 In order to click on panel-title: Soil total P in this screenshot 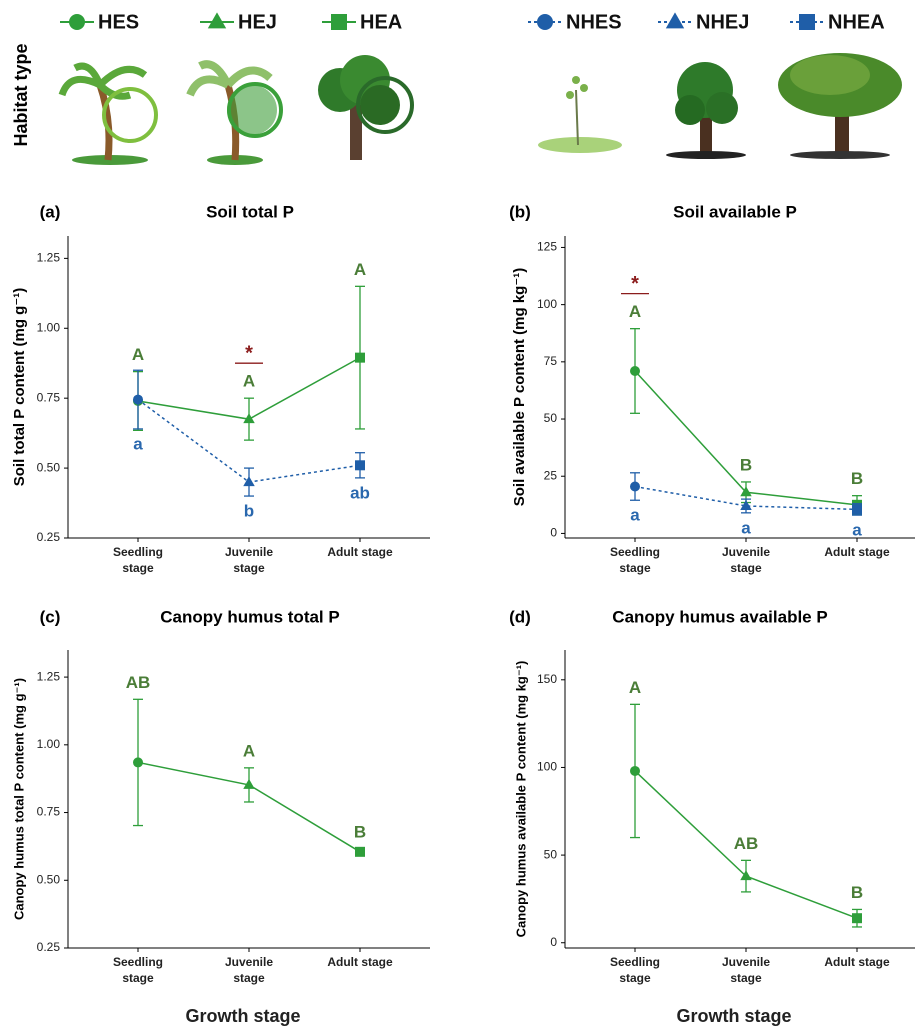, I will do `click(250, 211)`.